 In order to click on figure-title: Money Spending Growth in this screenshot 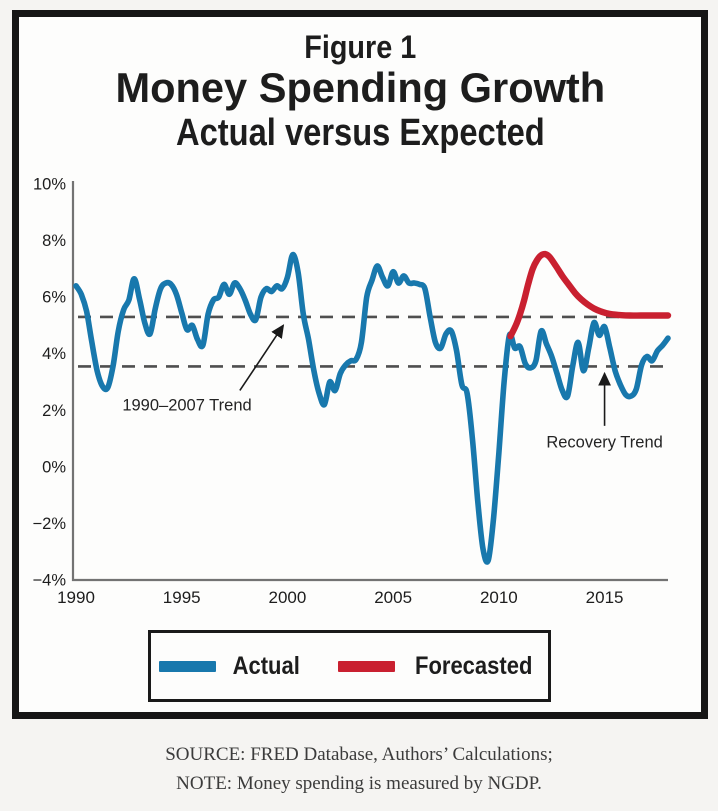, I will do `click(360, 87)`.